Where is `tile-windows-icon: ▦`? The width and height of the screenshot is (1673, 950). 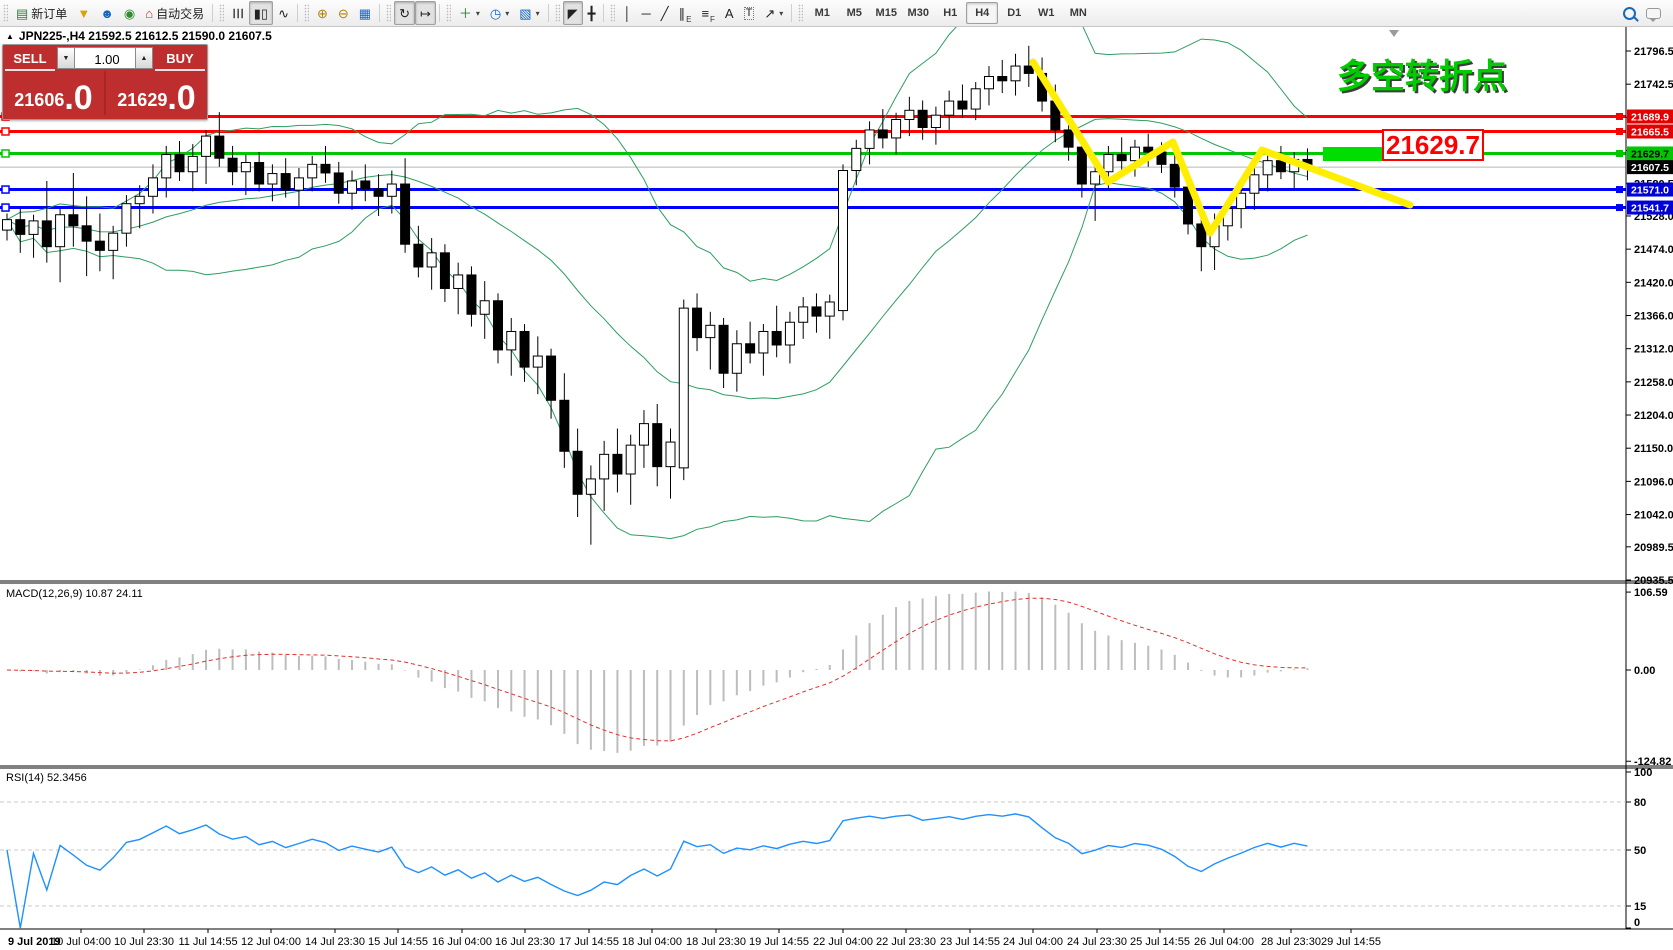 tile-windows-icon: ▦ is located at coordinates (365, 13).